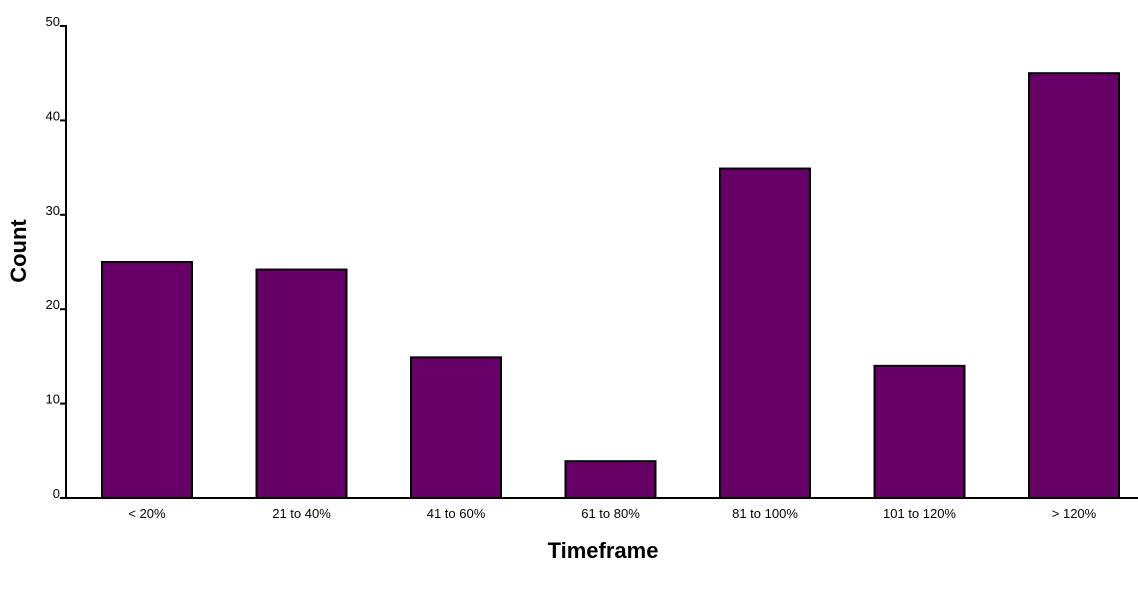 This screenshot has height=593, width=1138. What do you see at coordinates (53, 210) in the screenshot?
I see `y-tick-label: 30` at bounding box center [53, 210].